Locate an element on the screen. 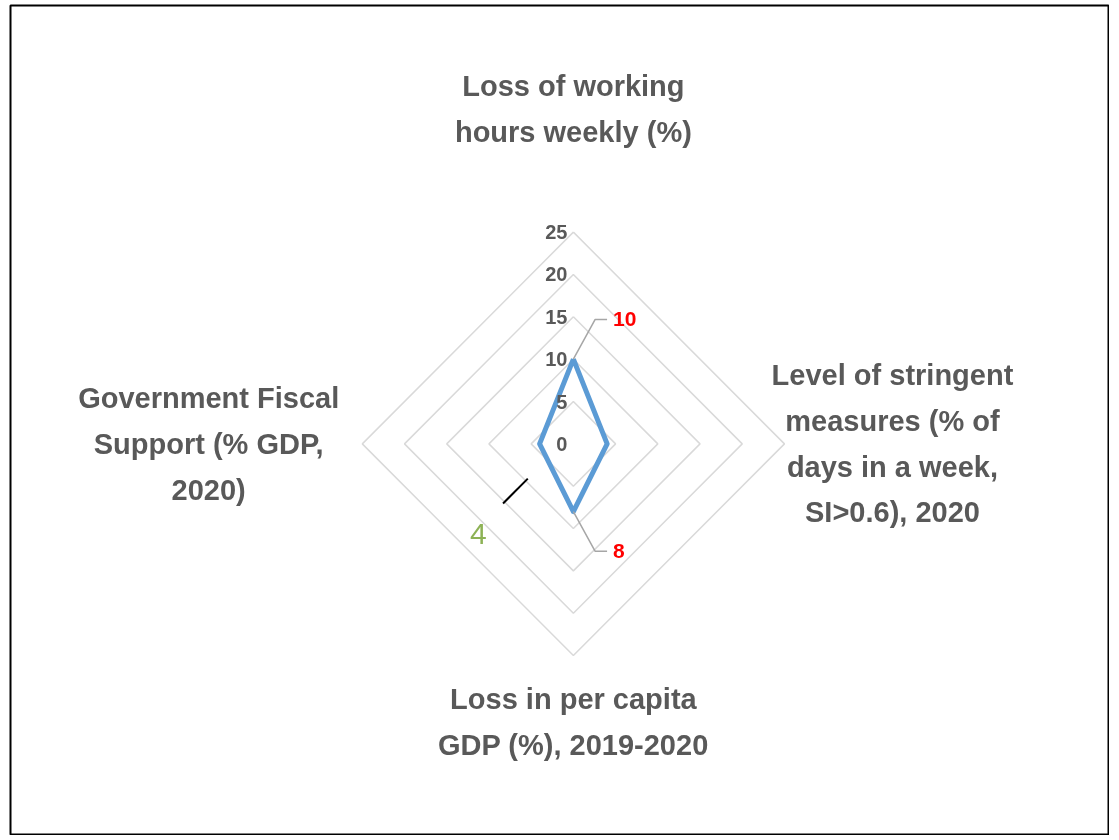 The image size is (1119, 840). spoke-label: Level of stringent measures (% of days in a week, SI>0.6), 2020 is located at coordinates (892, 444).